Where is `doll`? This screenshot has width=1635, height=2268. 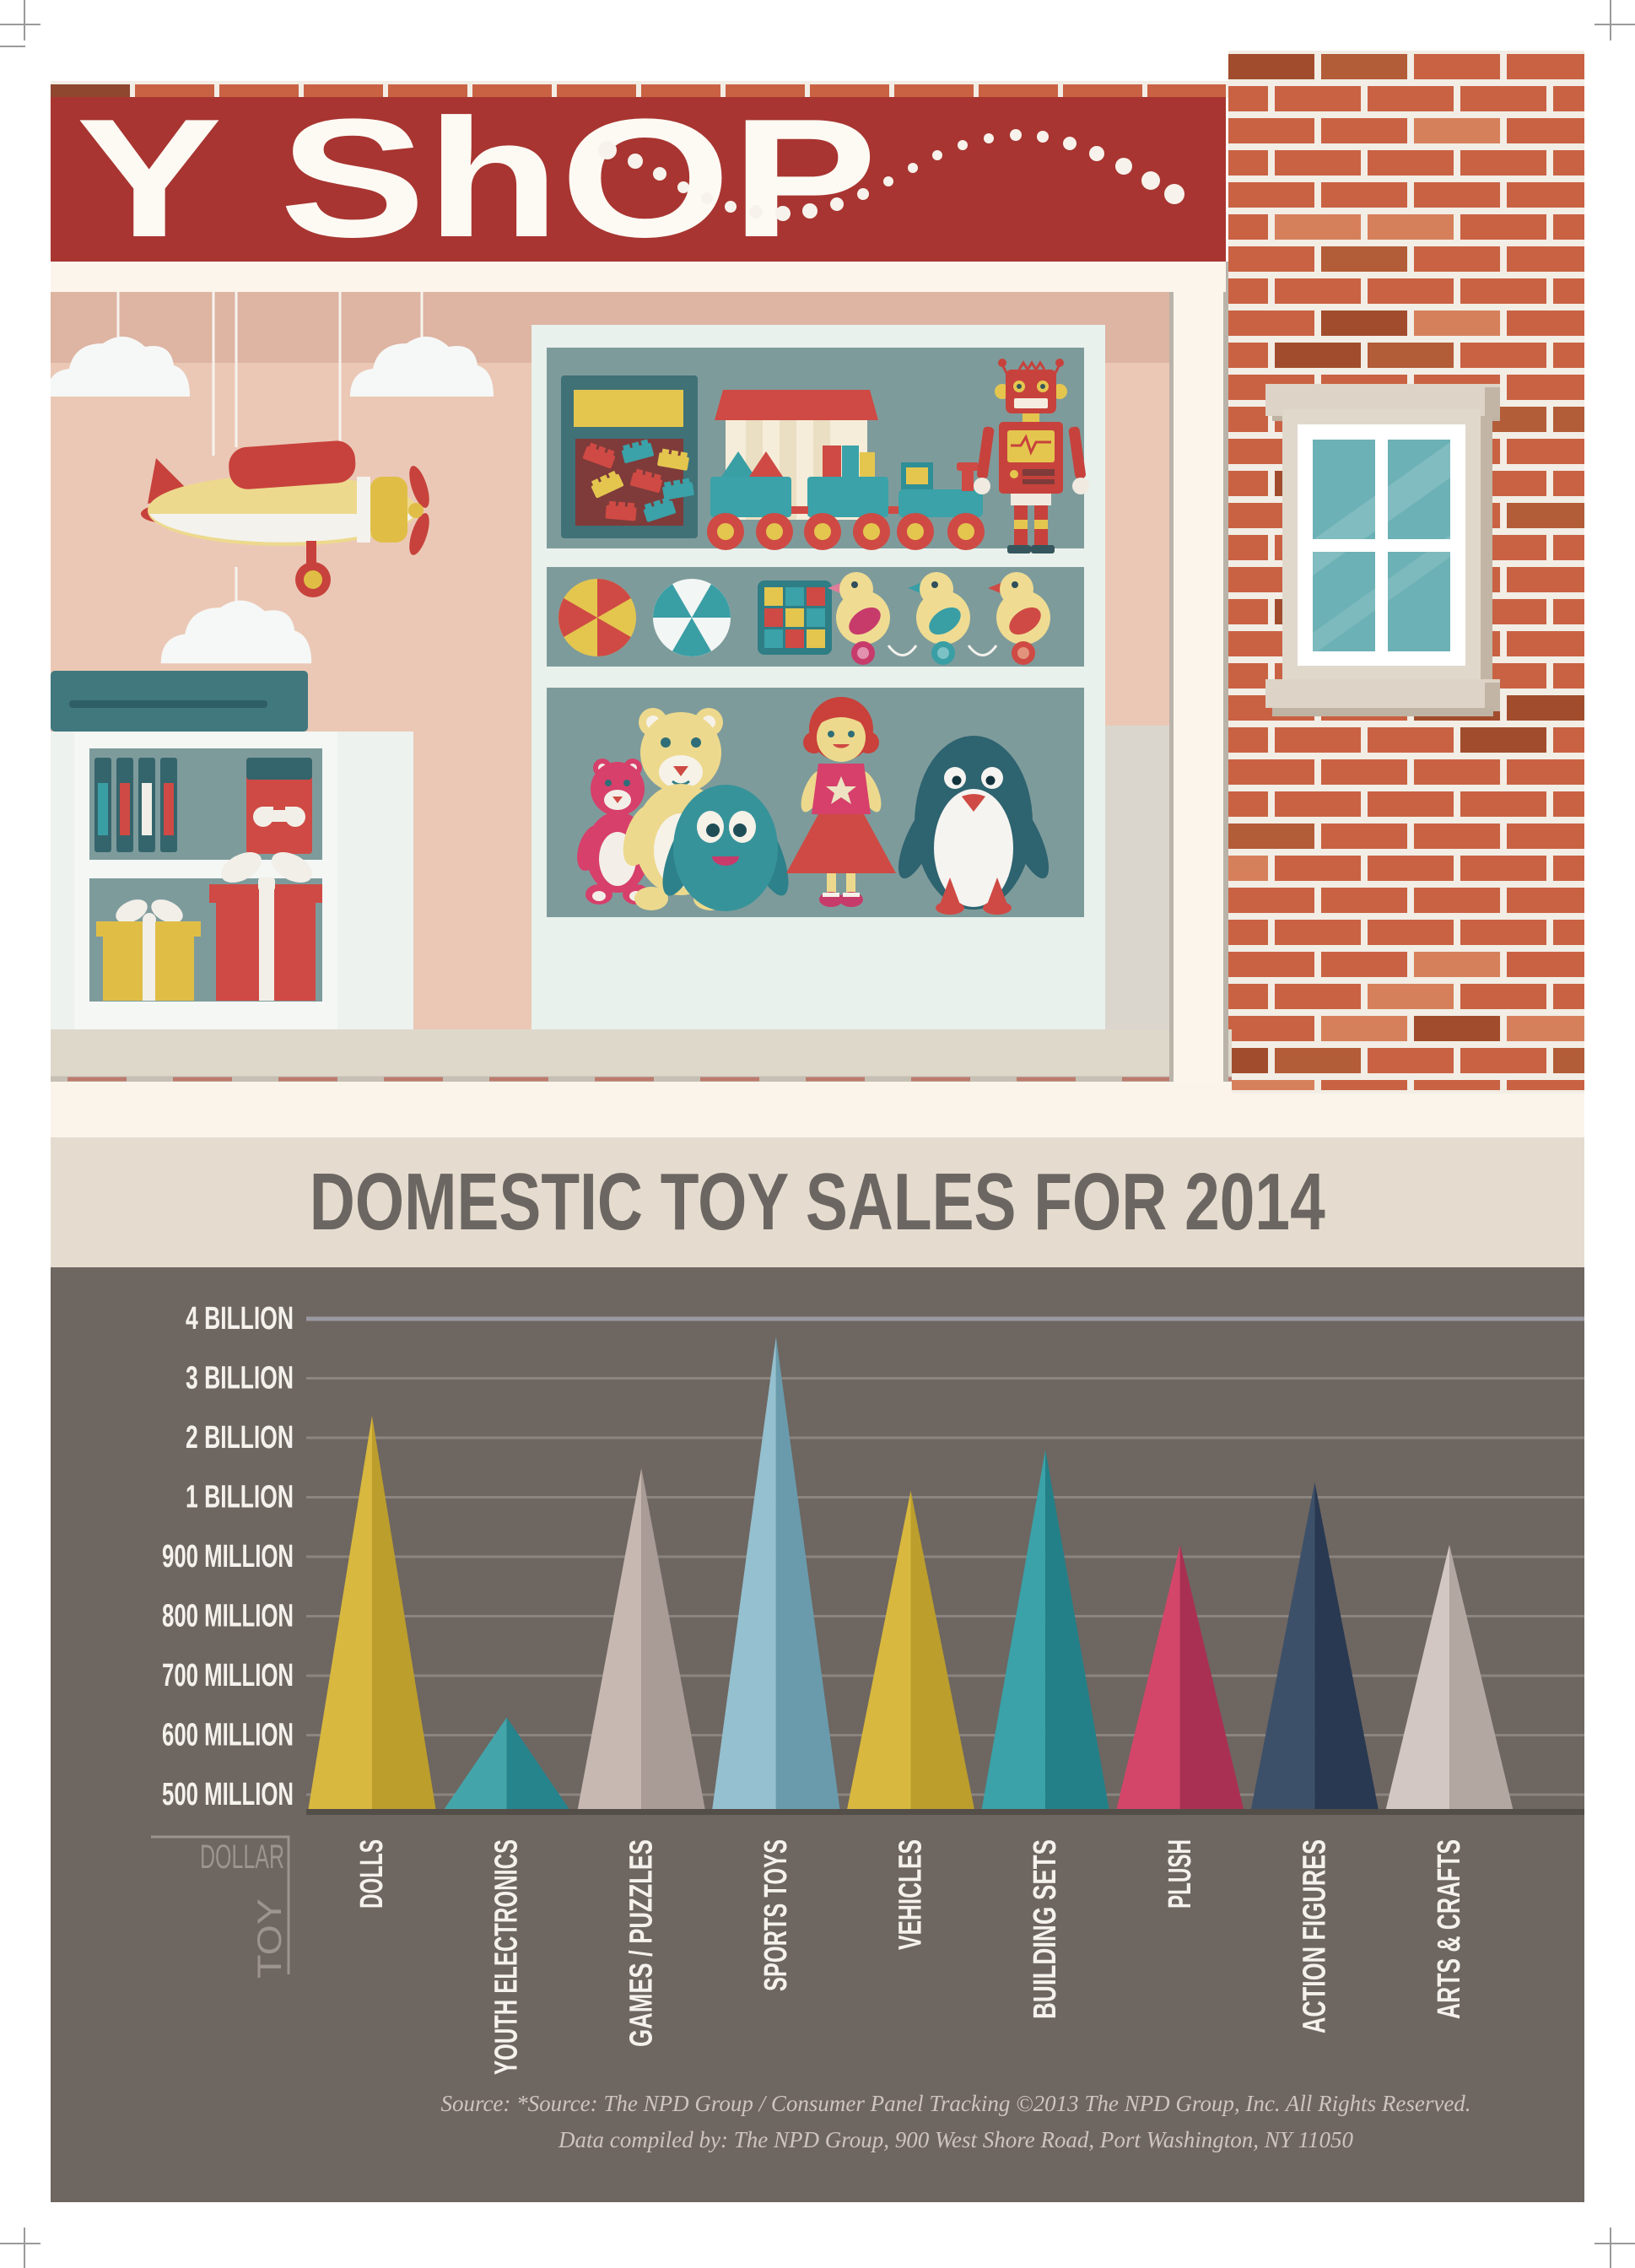
doll is located at coordinates (841, 802).